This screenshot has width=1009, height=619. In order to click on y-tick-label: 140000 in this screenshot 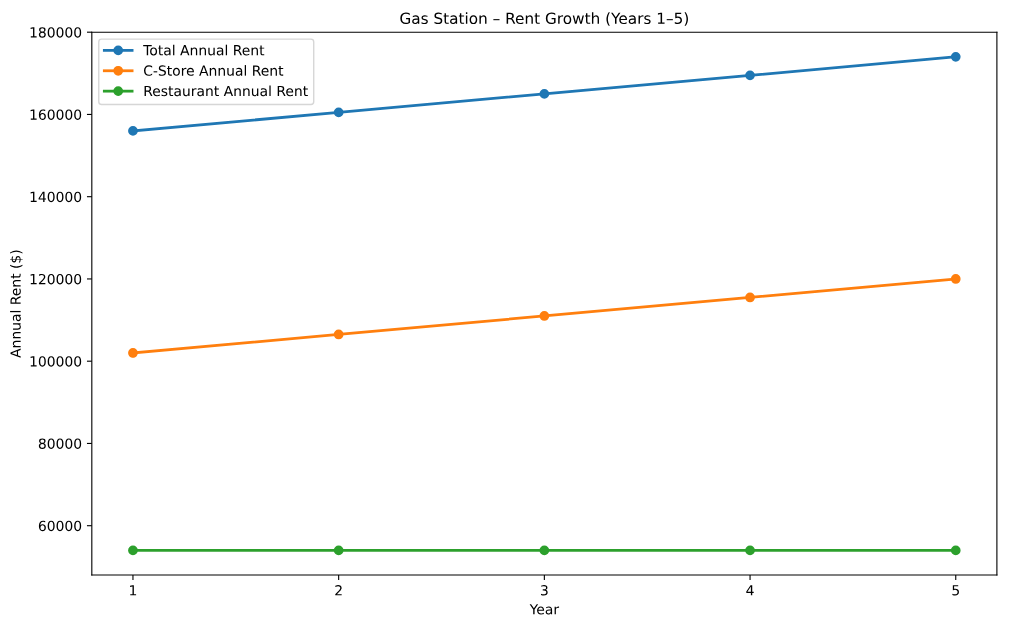, I will do `click(56, 197)`.